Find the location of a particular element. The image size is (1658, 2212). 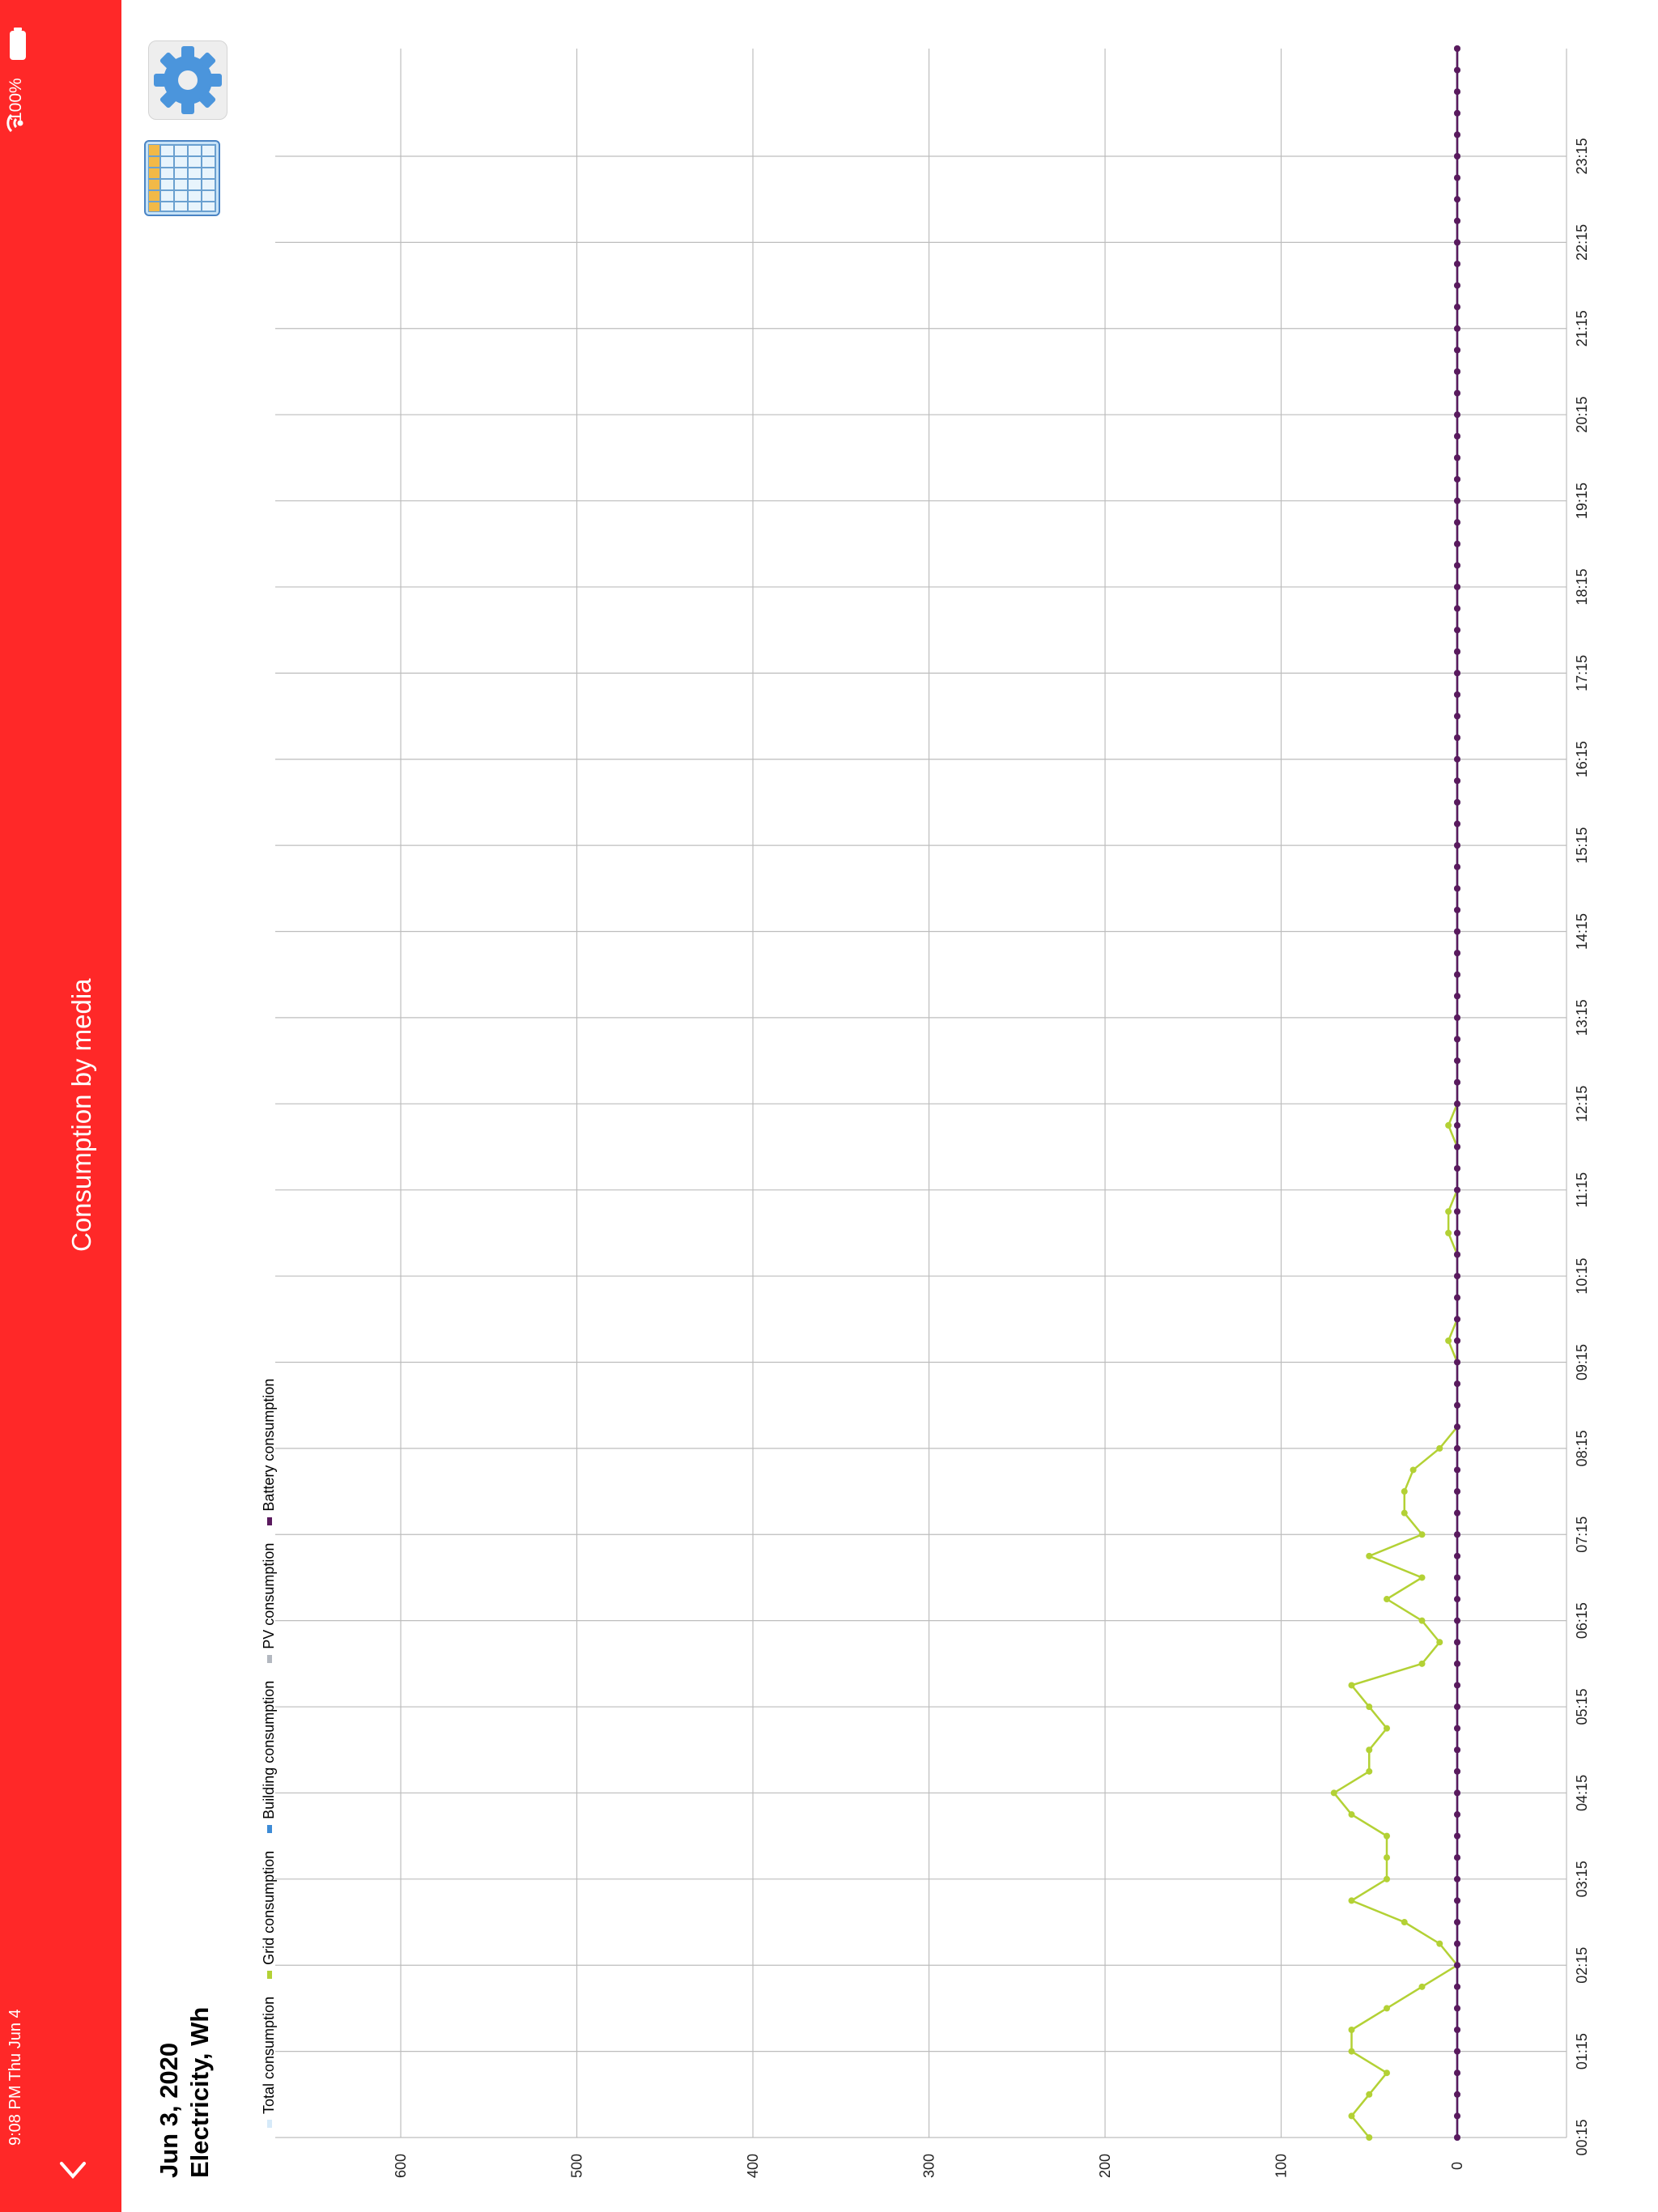

value-tick-label: 400 is located at coordinates (753, 2166).